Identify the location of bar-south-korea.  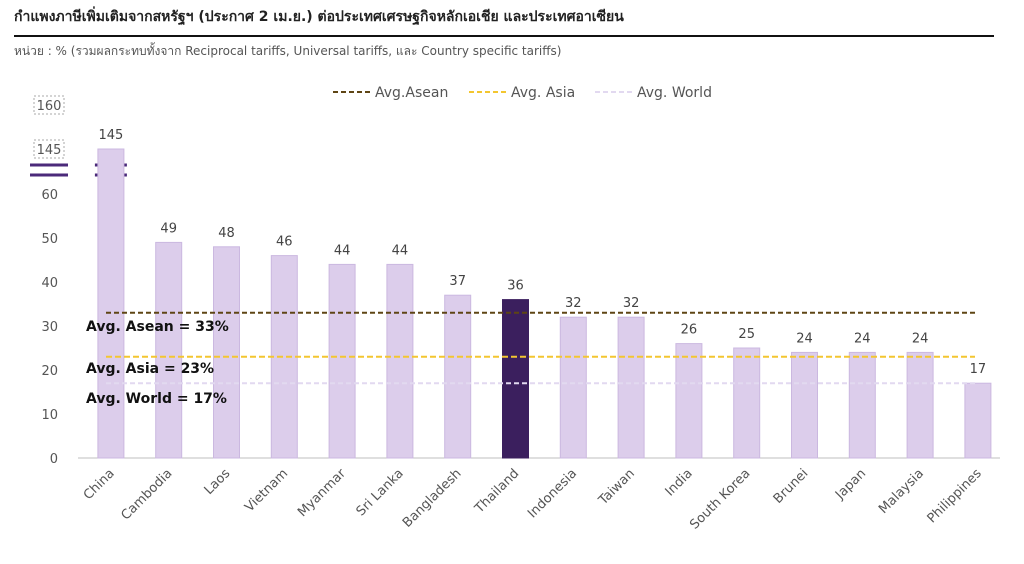
(747, 403).